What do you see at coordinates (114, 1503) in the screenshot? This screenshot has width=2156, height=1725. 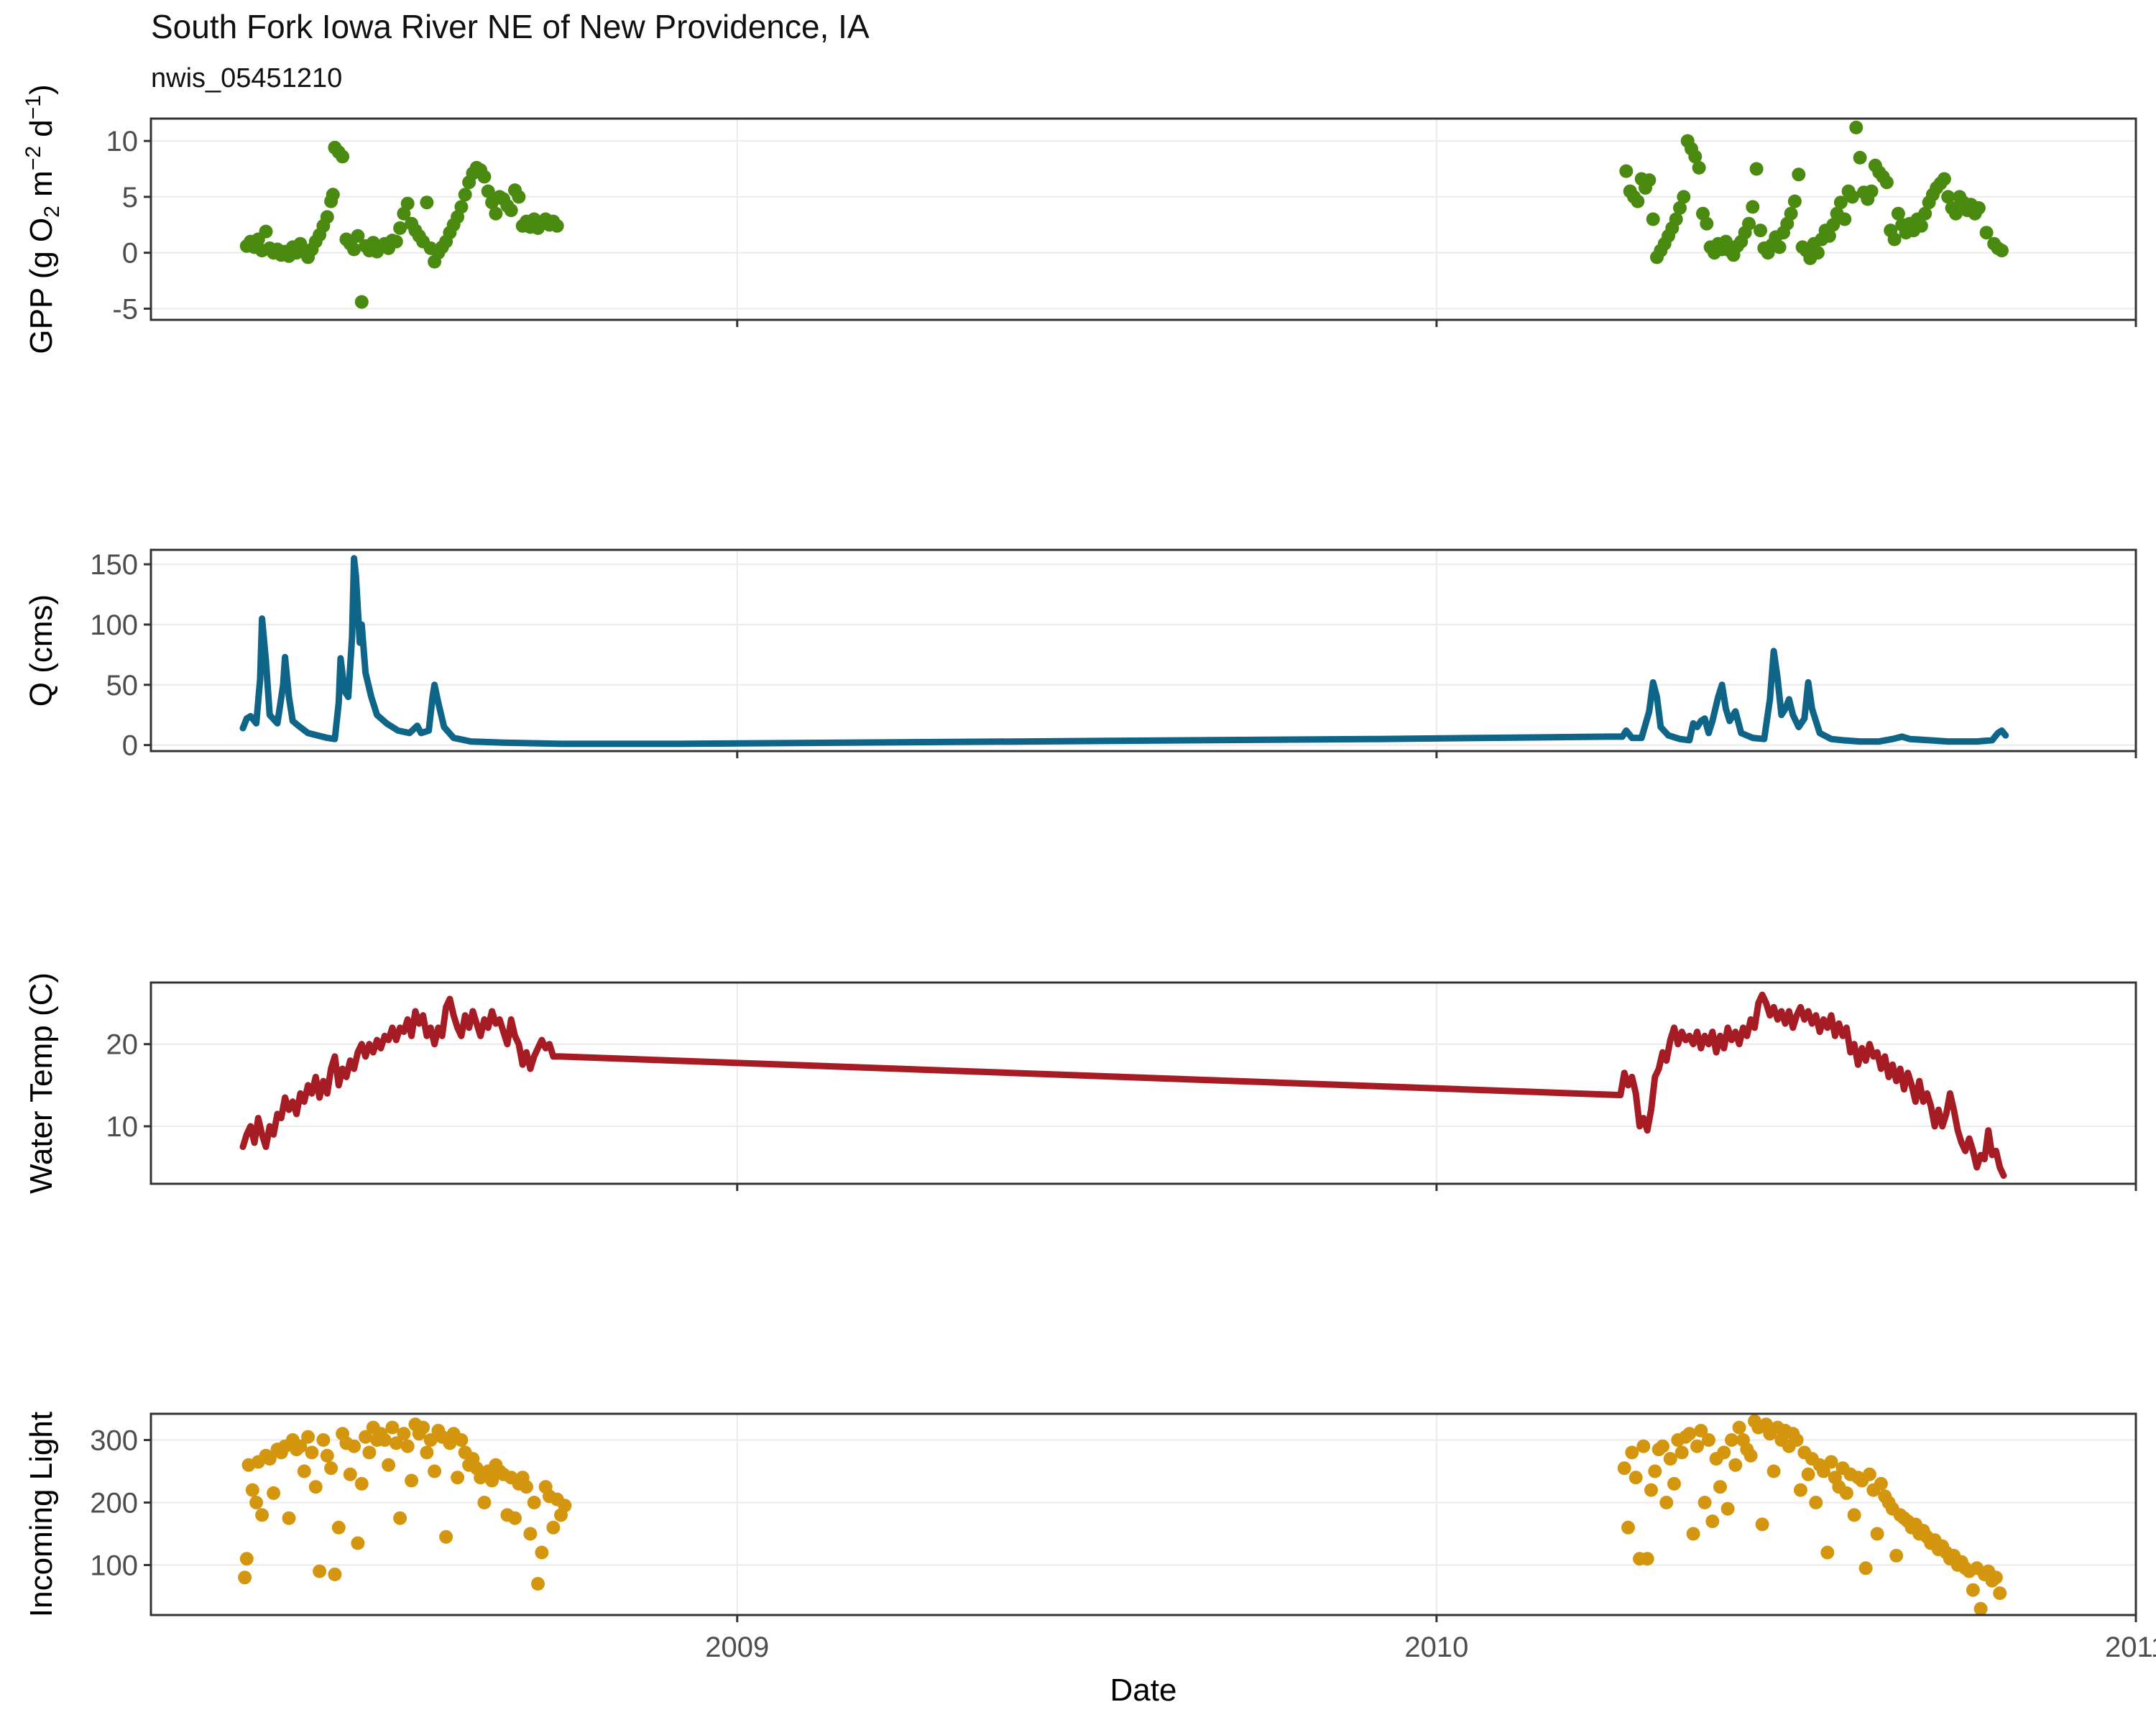 I see `y-tick-label: 200` at bounding box center [114, 1503].